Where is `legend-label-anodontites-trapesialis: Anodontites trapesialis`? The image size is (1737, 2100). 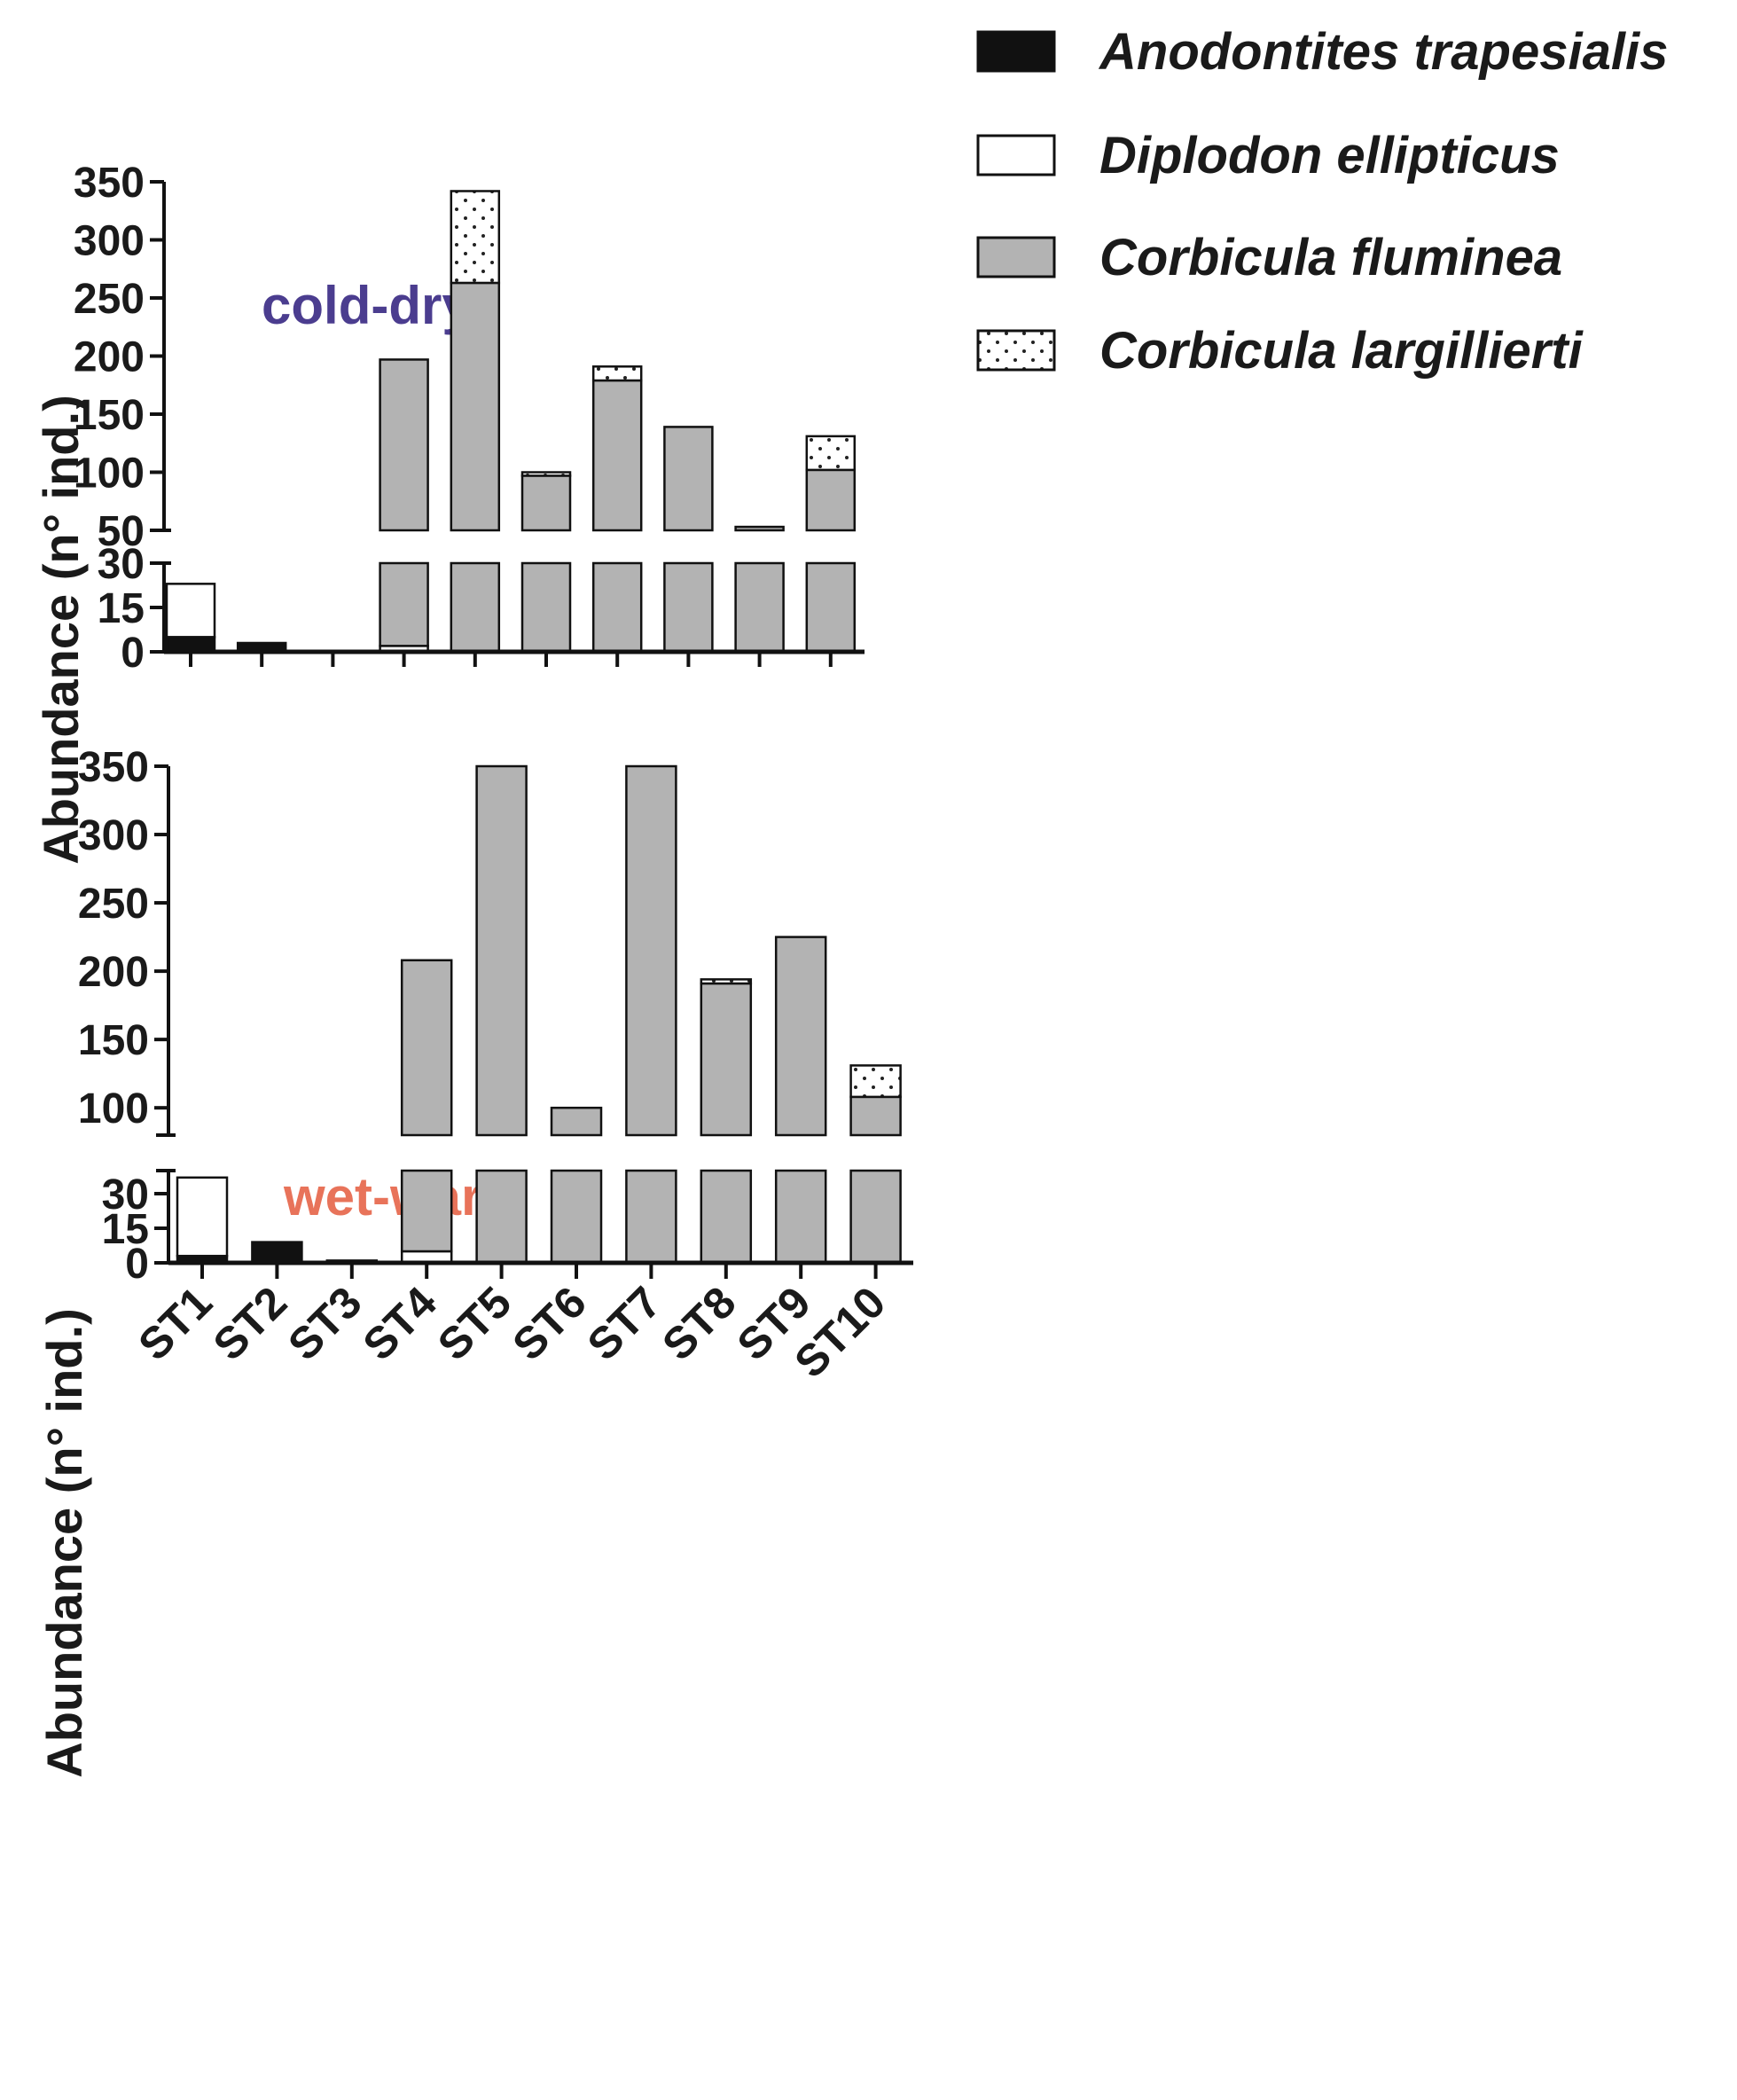
legend-label-anodontites-trapesialis: Anodontites trapesialis is located at coordinates (1383, 52).